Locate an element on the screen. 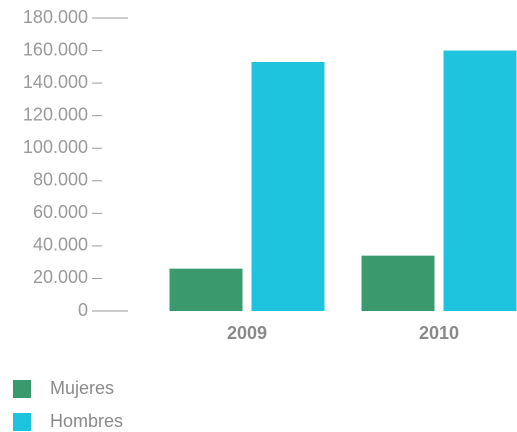  y-tick-label: 160.000 is located at coordinates (55, 49).